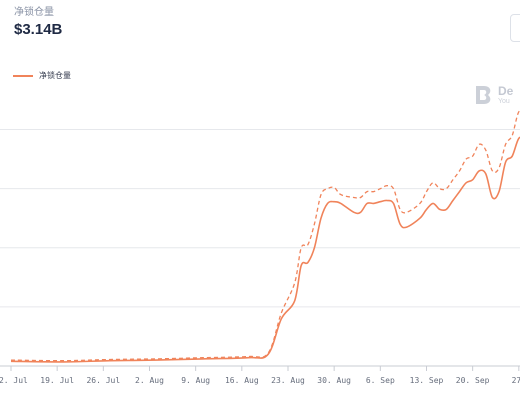 This screenshot has height=400, width=520. What do you see at coordinates (57, 380) in the screenshot?
I see `x-tick-label: 19. Jul` at bounding box center [57, 380].